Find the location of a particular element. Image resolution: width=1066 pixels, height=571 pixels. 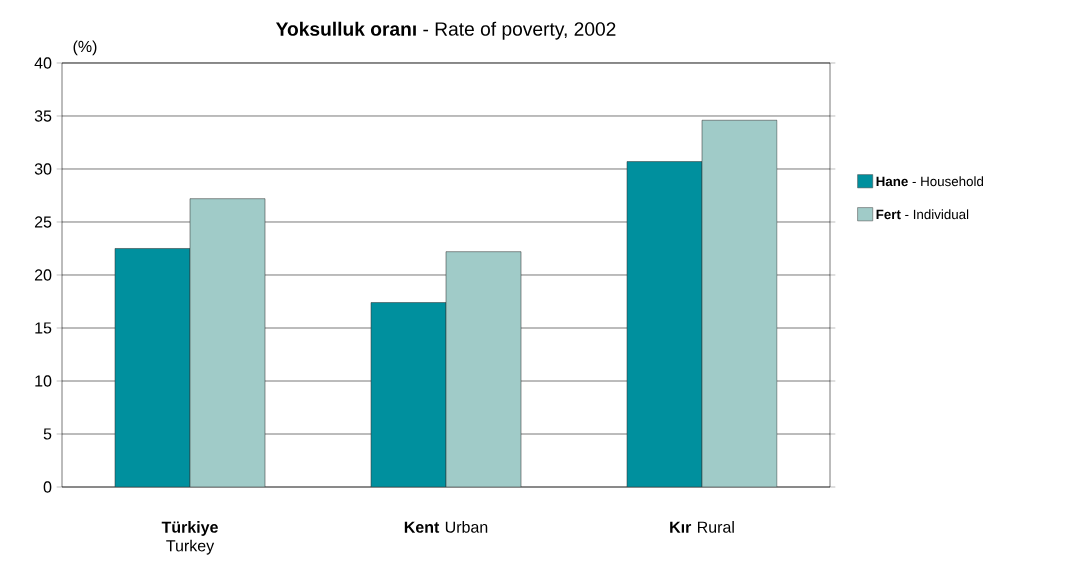

y-tick-label: 30 is located at coordinates (43, 169).